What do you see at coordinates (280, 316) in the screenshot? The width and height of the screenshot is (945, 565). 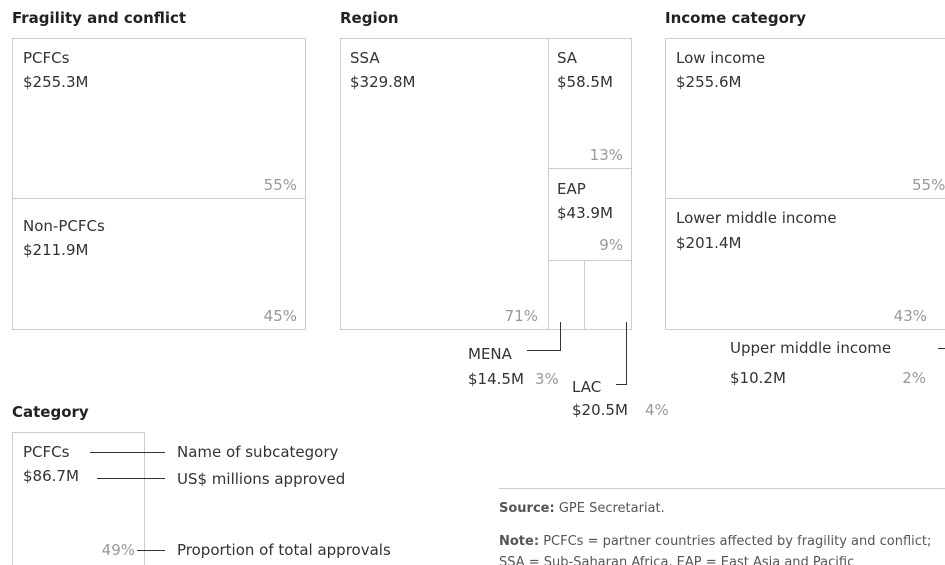 I see `tile-share: 45%` at bounding box center [280, 316].